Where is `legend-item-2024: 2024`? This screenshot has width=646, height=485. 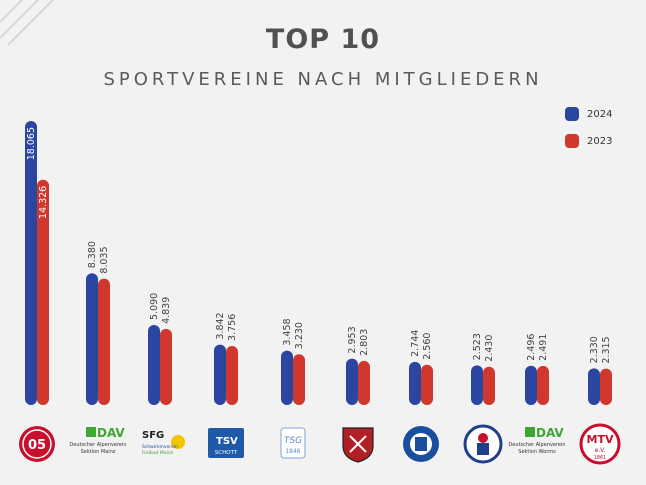 legend-item-2024: 2024 is located at coordinates (588, 114).